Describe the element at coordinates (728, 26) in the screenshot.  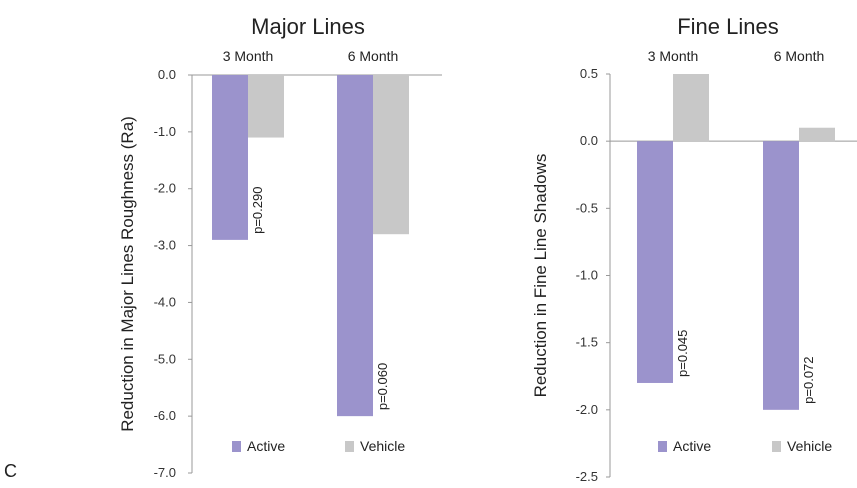
I see `chart-title: Fine Lines` at that location.